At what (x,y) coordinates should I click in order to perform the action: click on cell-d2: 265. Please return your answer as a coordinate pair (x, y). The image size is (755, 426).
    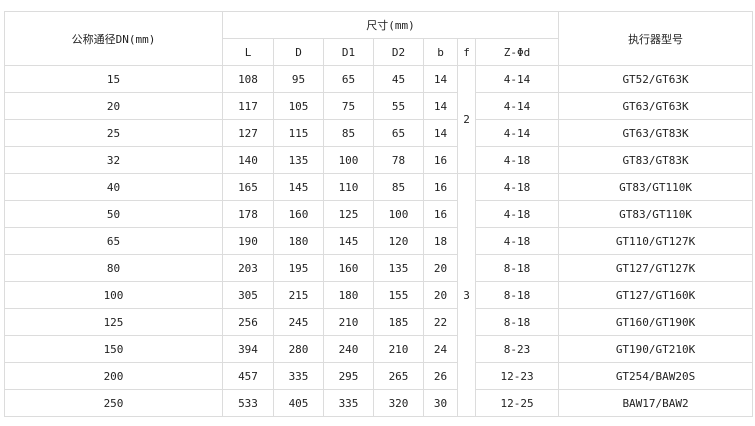
    Looking at the image, I should click on (398, 376).